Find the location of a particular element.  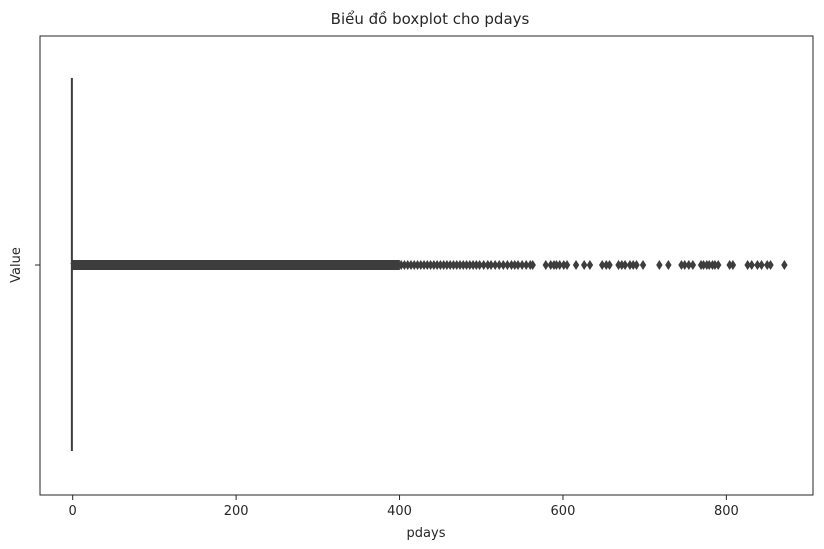

box-median is located at coordinates (72, 265).